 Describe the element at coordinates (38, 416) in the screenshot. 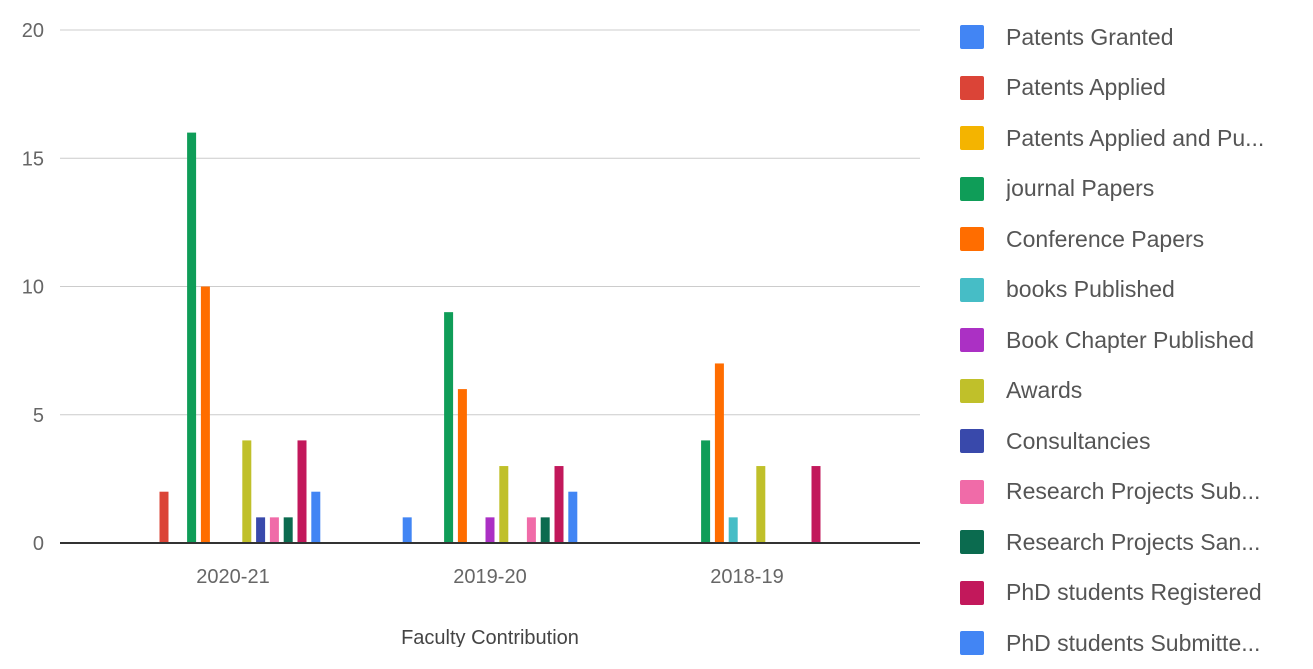

I see `y-tick-label: 5` at that location.